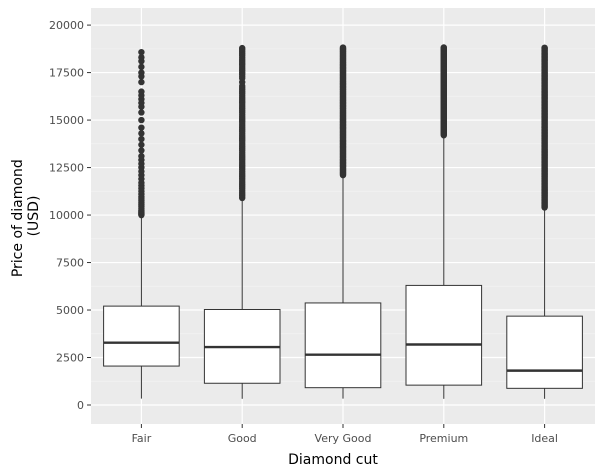  What do you see at coordinates (66, 215) in the screenshot?
I see `y-tick-label: 10000` at bounding box center [66, 215].